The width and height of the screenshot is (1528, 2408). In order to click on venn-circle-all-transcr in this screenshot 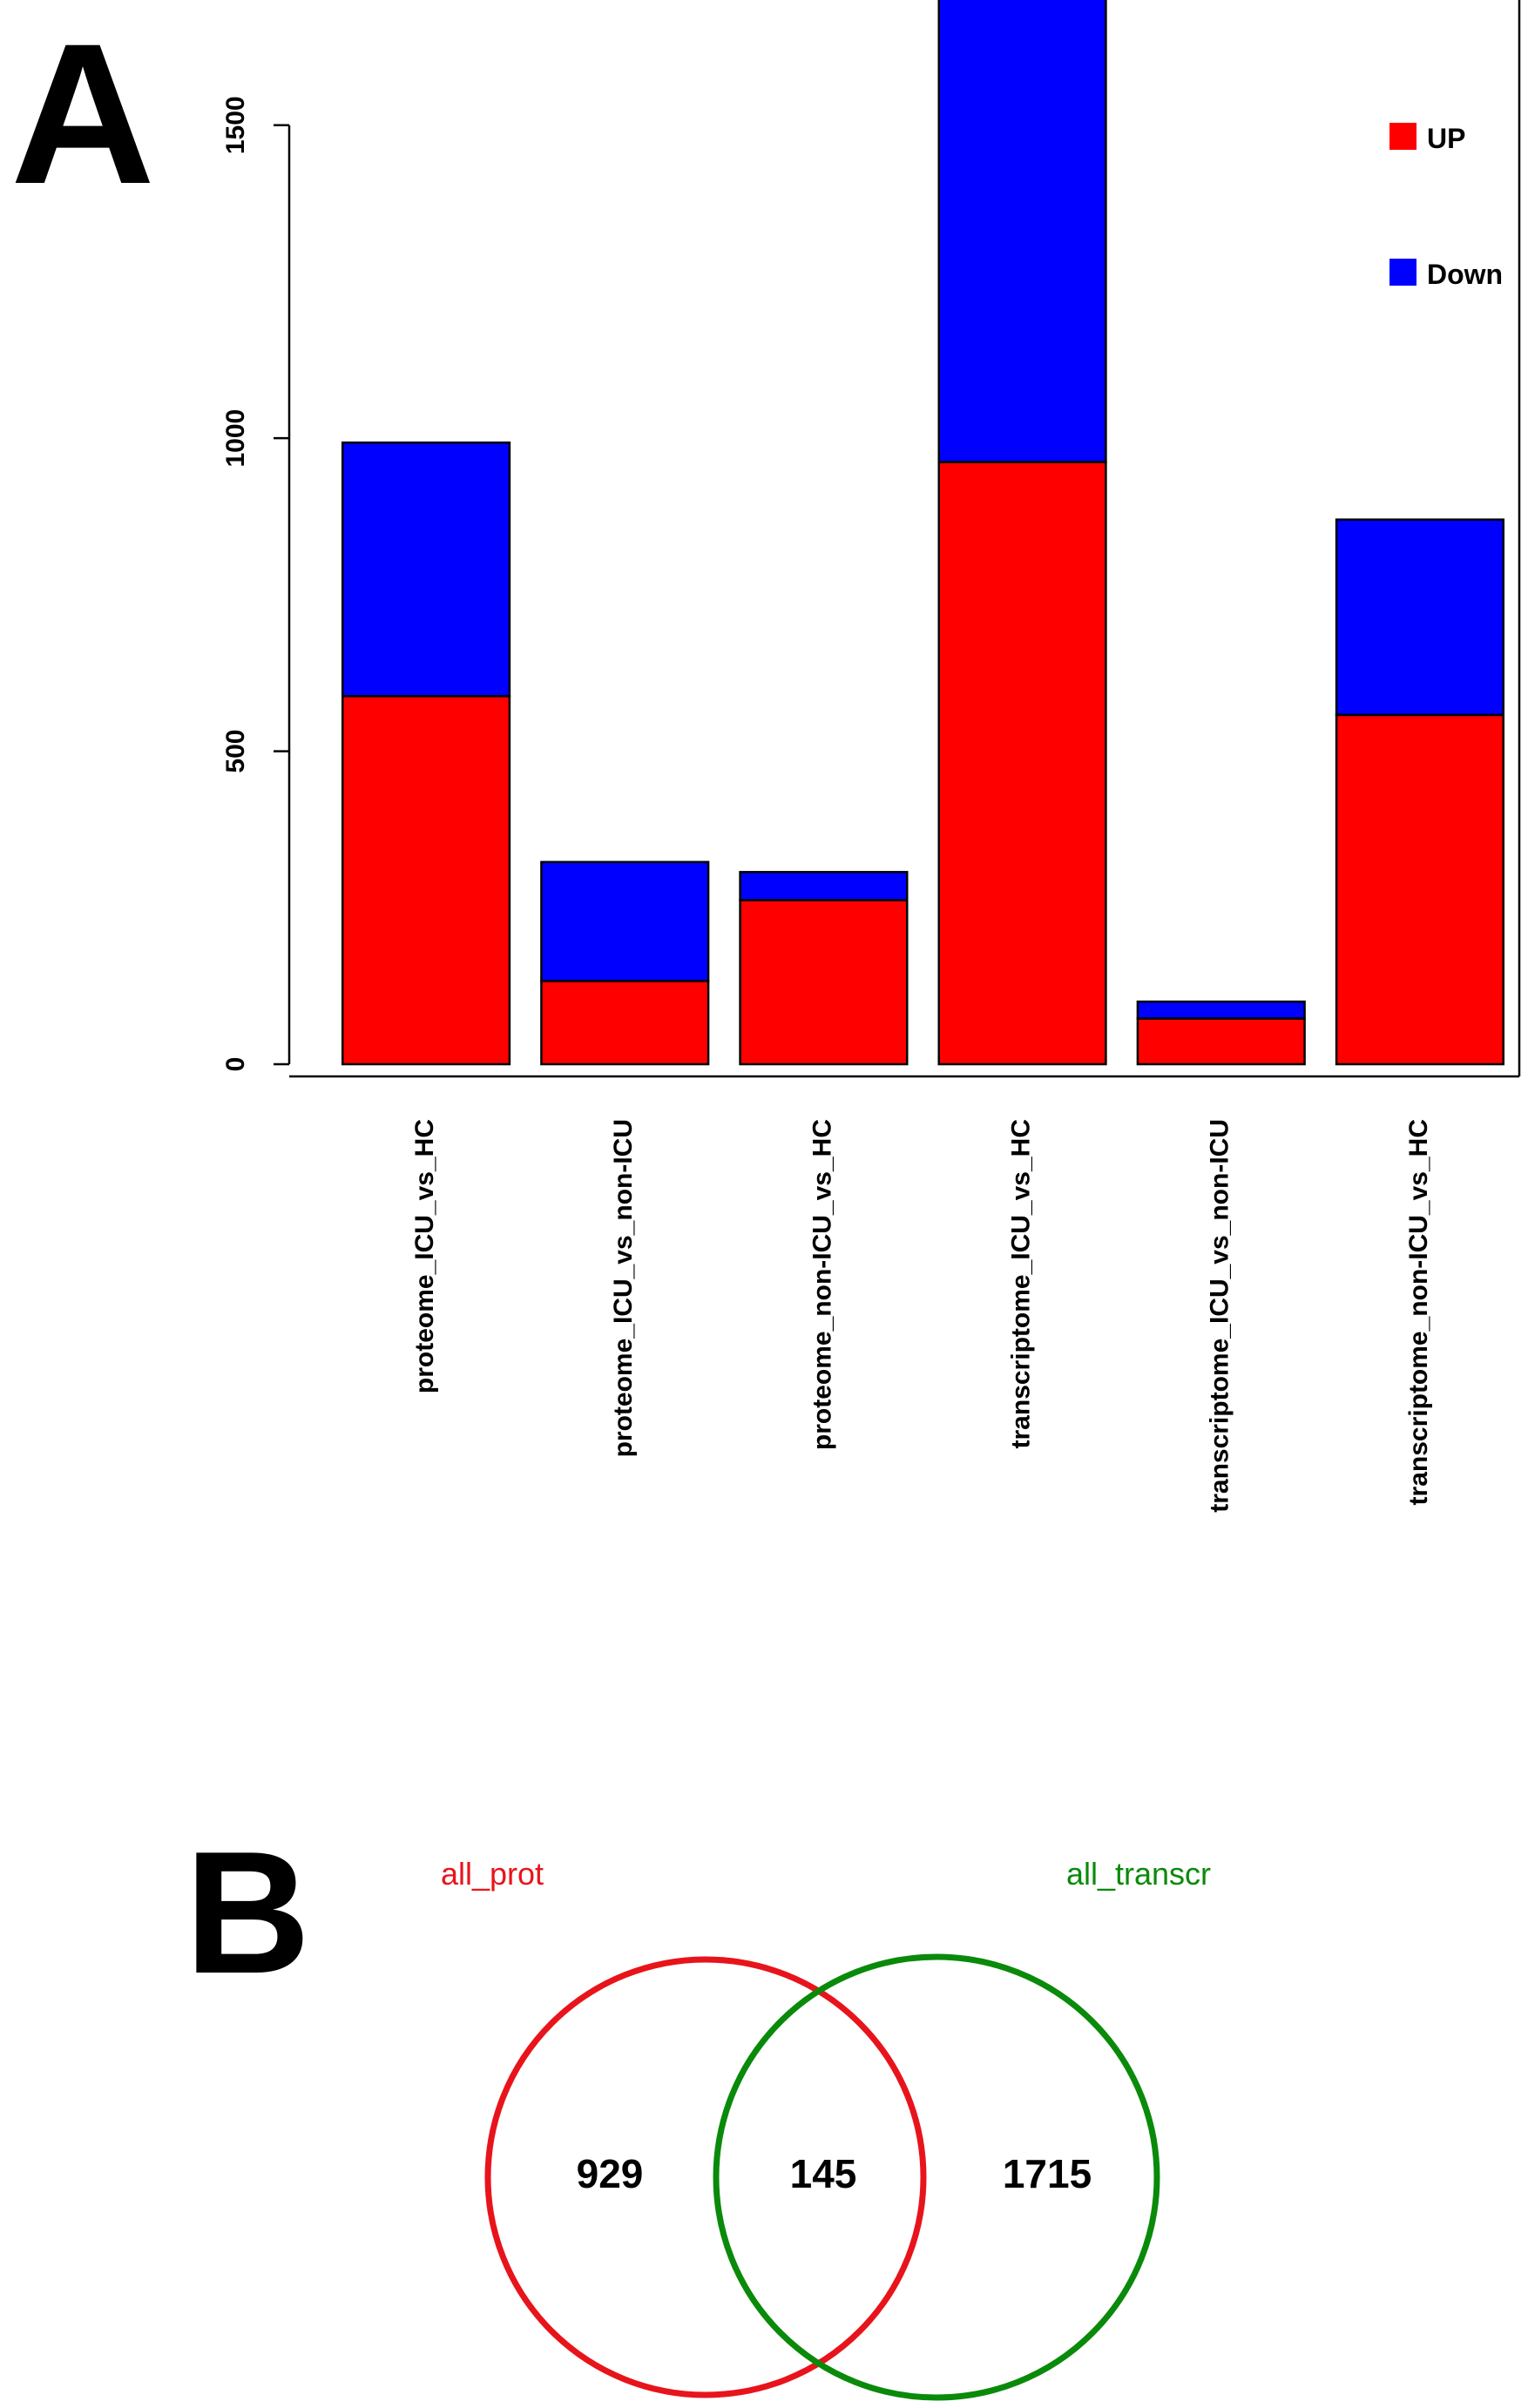, I will do `click(936, 2177)`.